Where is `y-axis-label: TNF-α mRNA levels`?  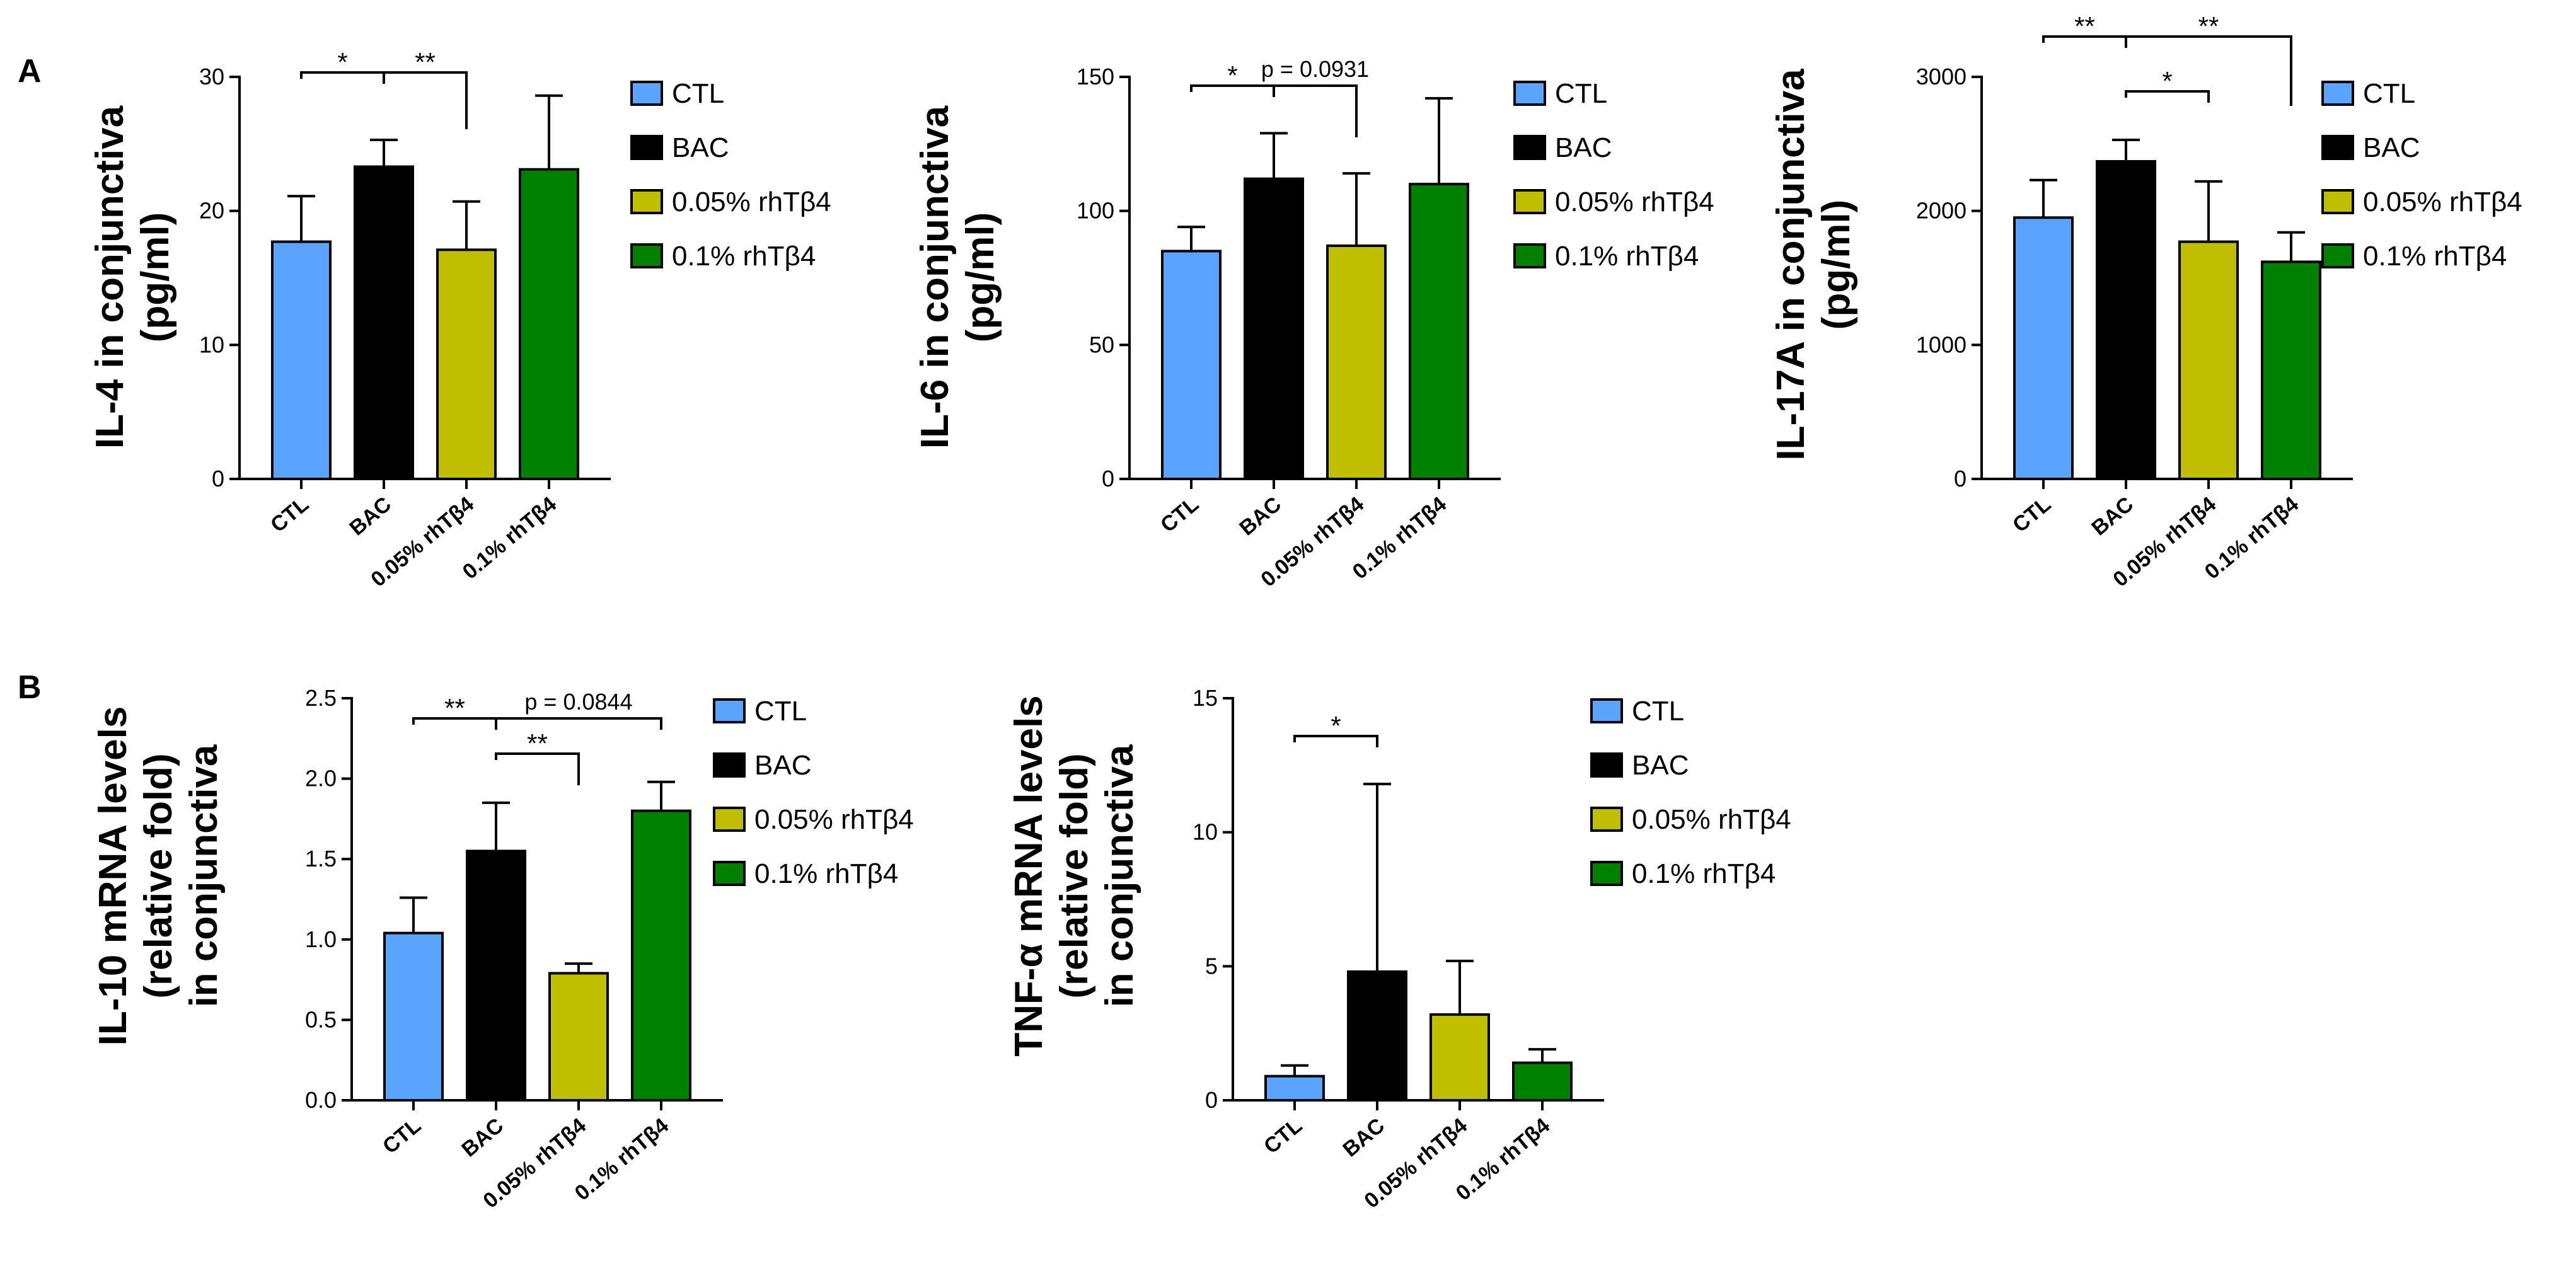 y-axis-label: TNF-α mRNA levels is located at coordinates (1029, 875).